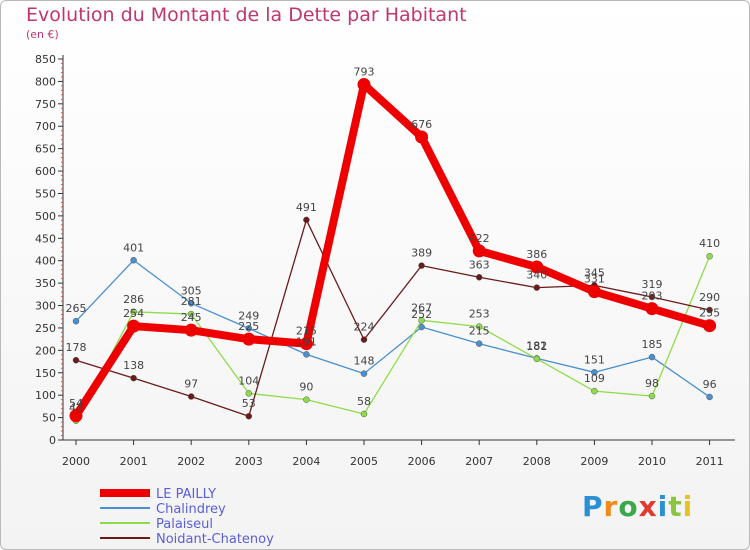 The width and height of the screenshot is (750, 550). I want to click on data-label: 151, so click(594, 359).